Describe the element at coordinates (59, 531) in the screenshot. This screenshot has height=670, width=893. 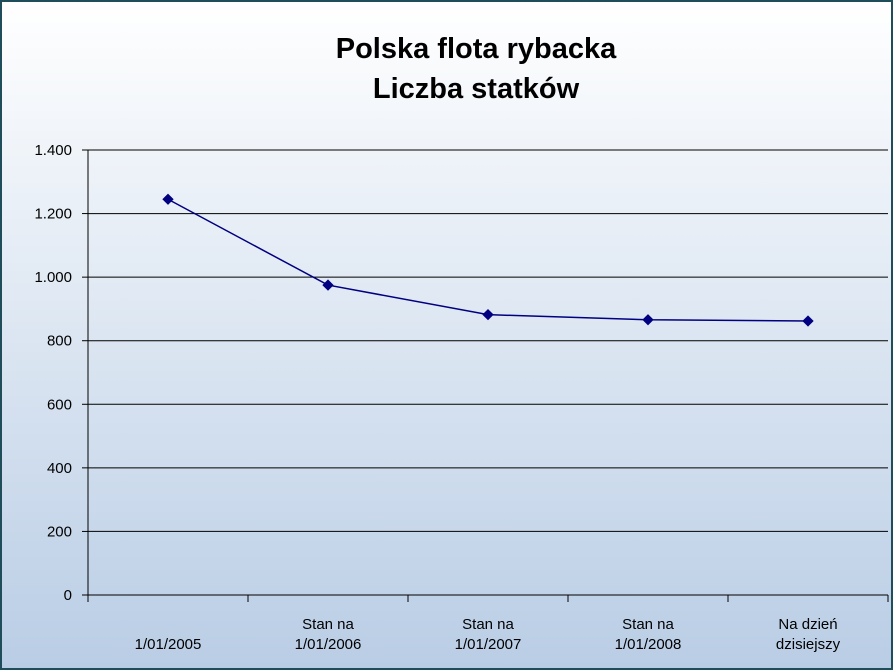
I see `y-tick-label: 200` at that location.